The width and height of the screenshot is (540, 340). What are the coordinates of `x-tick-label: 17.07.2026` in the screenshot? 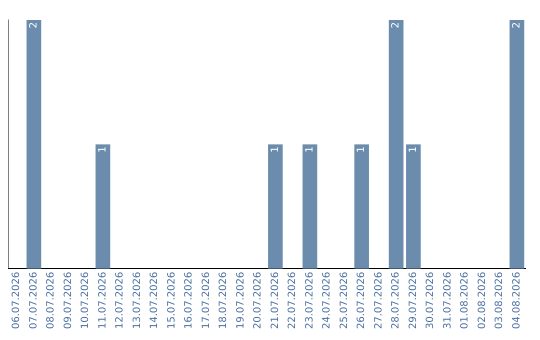 It's located at (206, 301).